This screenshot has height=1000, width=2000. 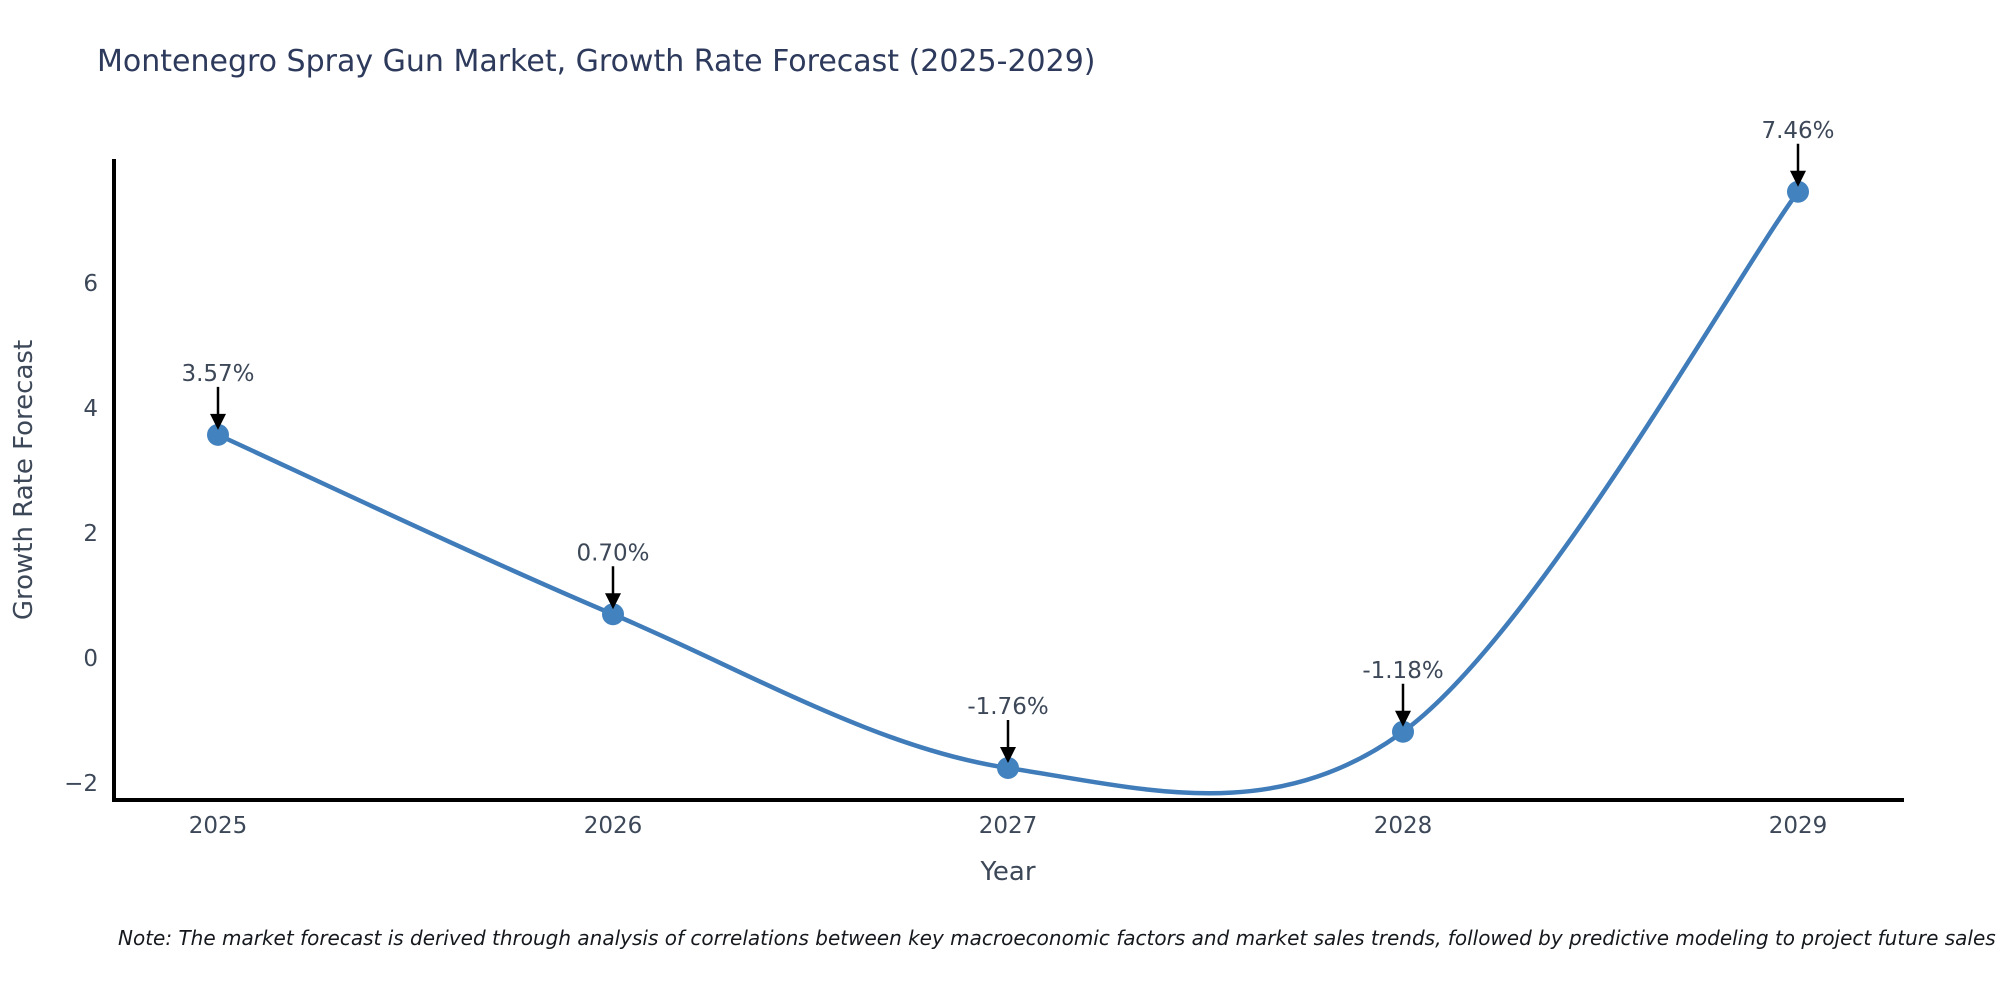 What do you see at coordinates (1007, 872) in the screenshot?
I see `x-axis-title: Year` at bounding box center [1007, 872].